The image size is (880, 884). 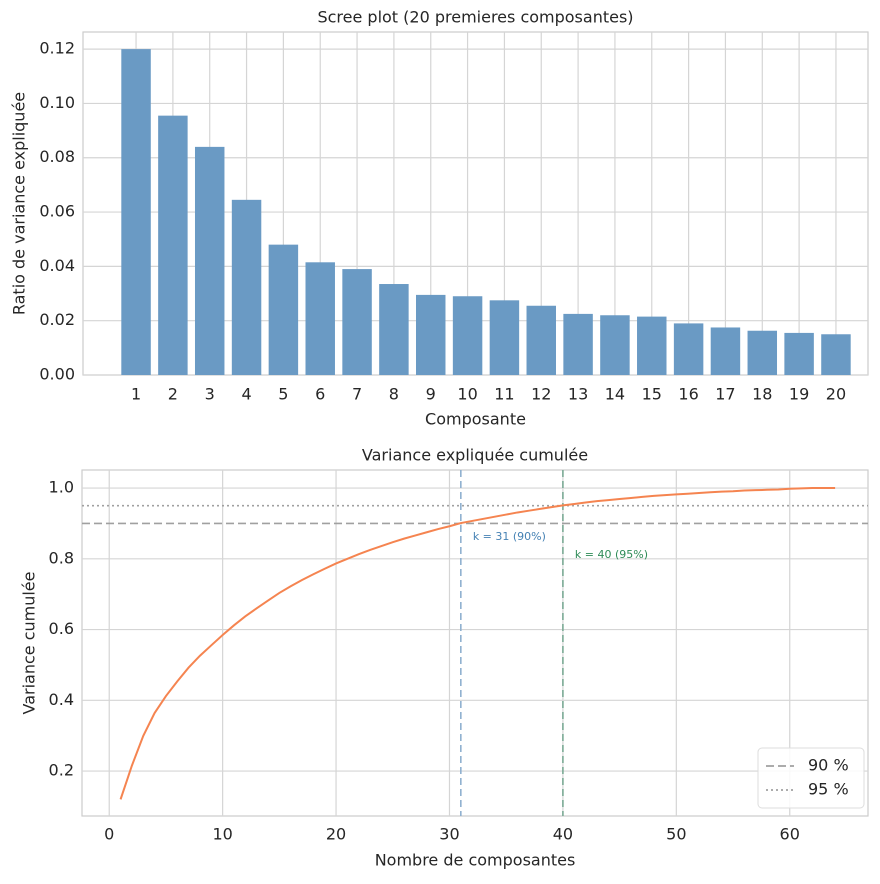 What do you see at coordinates (449, 834) in the screenshot?
I see `x-tick-label: 30` at bounding box center [449, 834].